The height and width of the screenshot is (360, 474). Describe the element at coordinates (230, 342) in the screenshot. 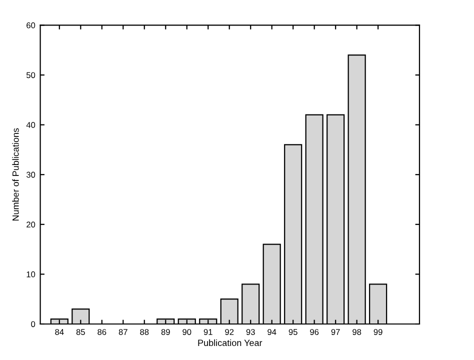

I see `x-axis-title: Publication Year` at that location.